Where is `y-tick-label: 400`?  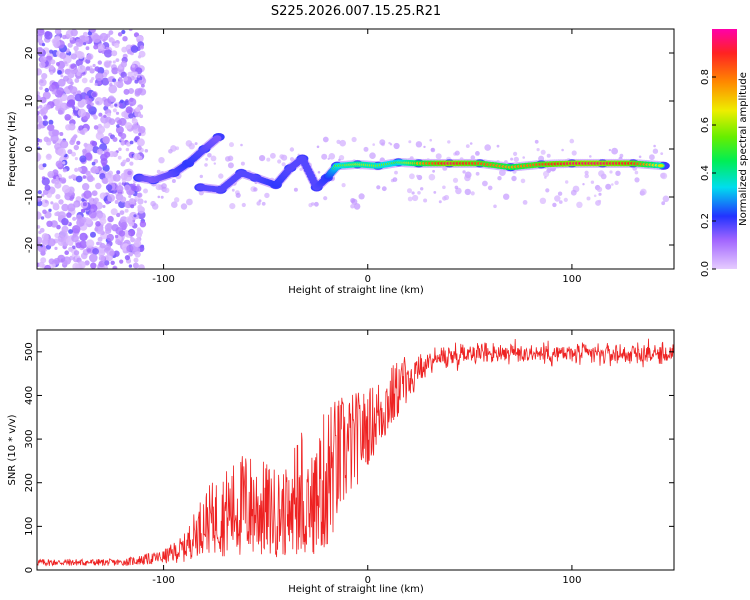 y-tick-label: 400 is located at coordinates (29, 395).